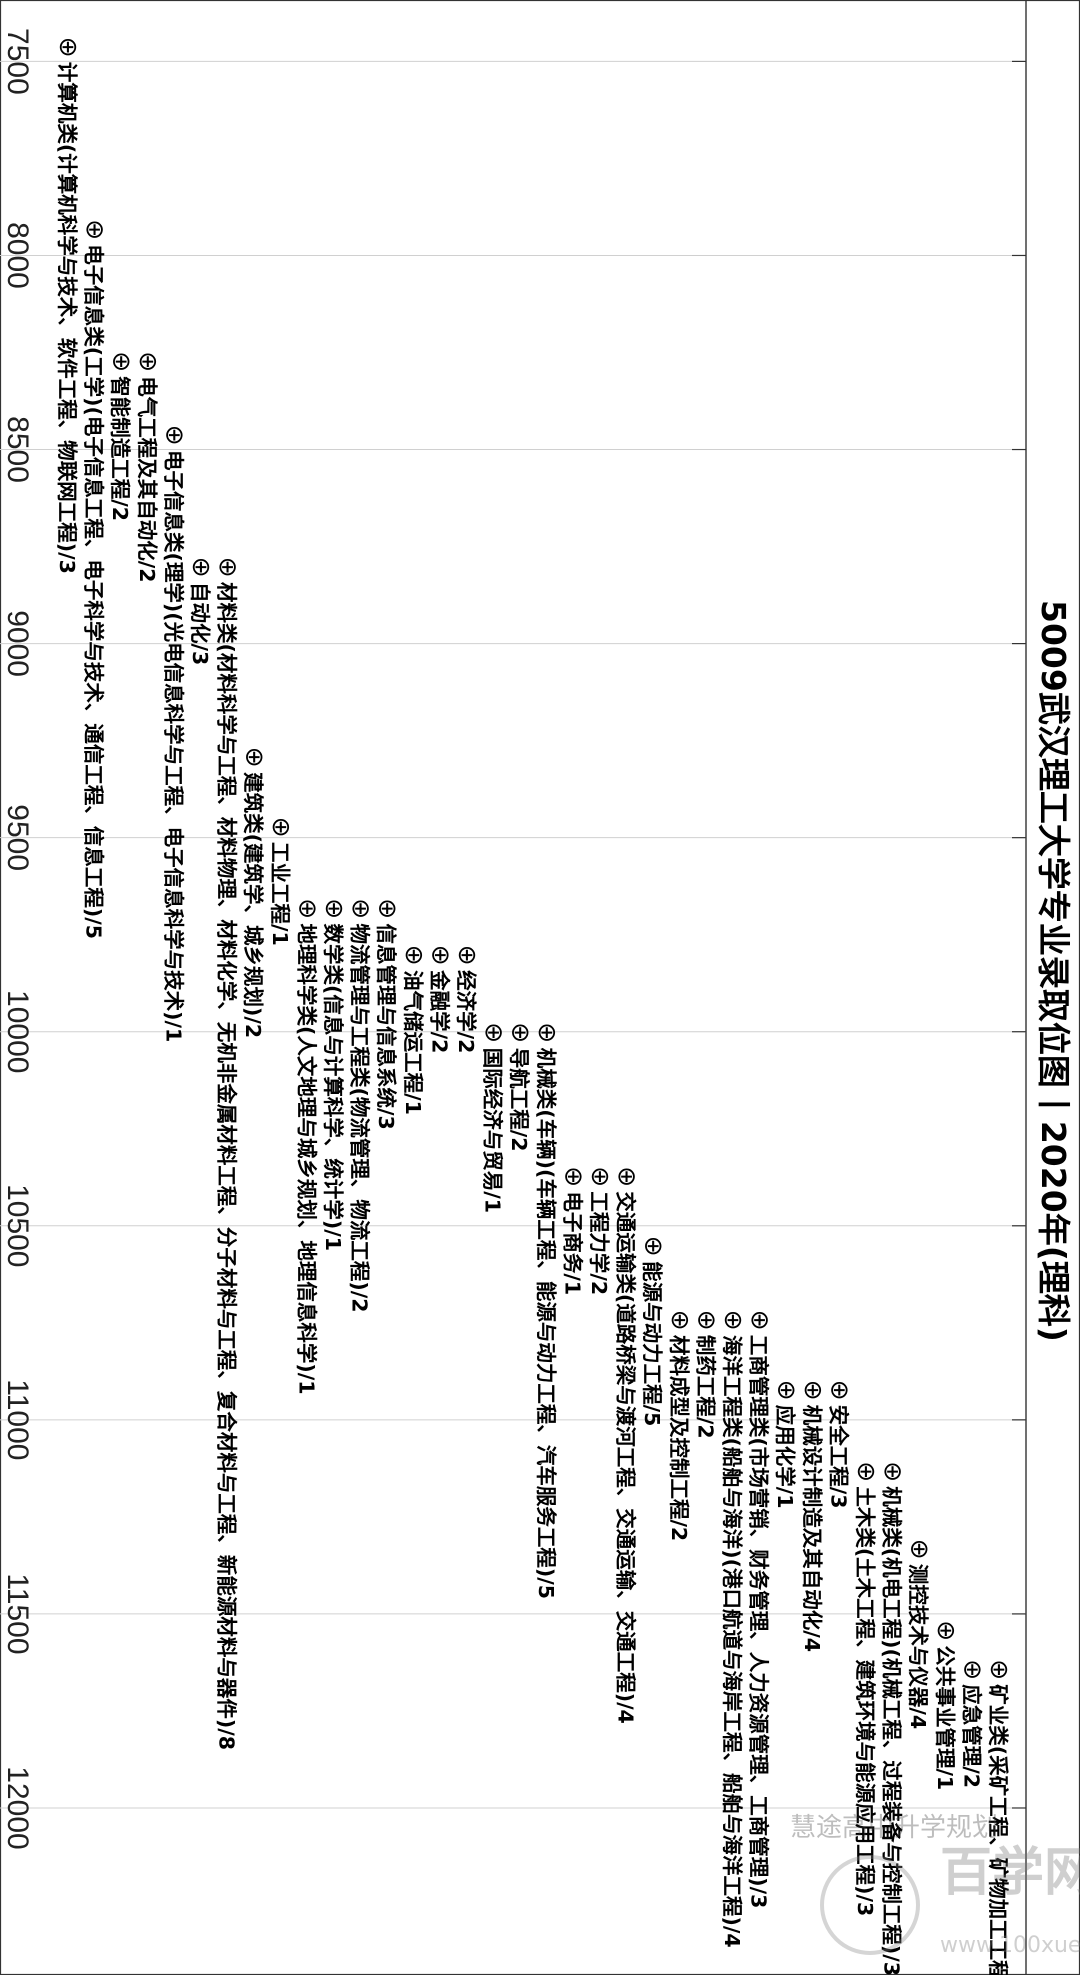 The image size is (1080, 1975). I want to click on point-label: 应用化学/1, so click(785, 1457).